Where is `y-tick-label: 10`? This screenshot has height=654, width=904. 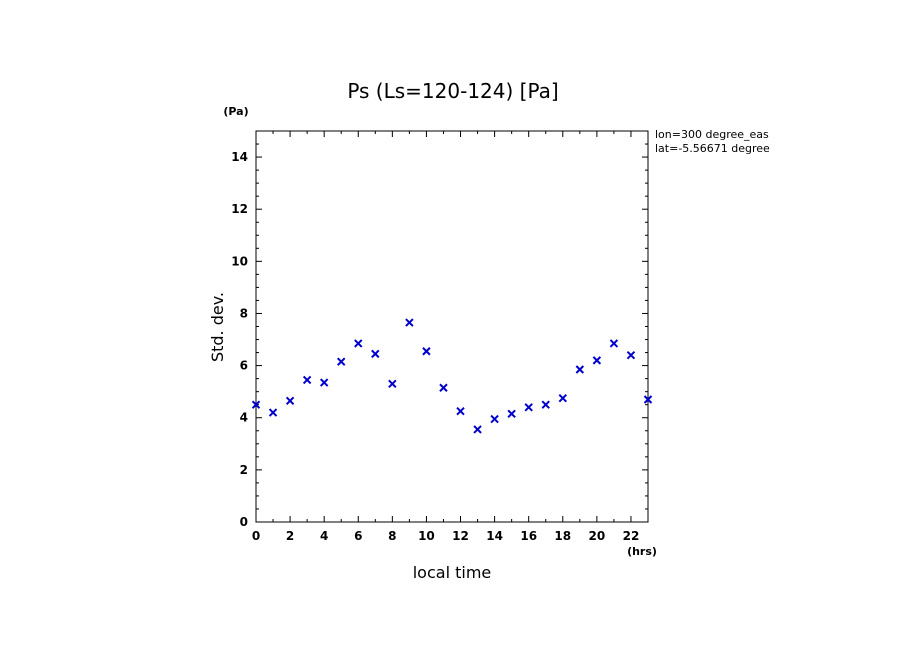 y-tick-label: 10 is located at coordinates (239, 261).